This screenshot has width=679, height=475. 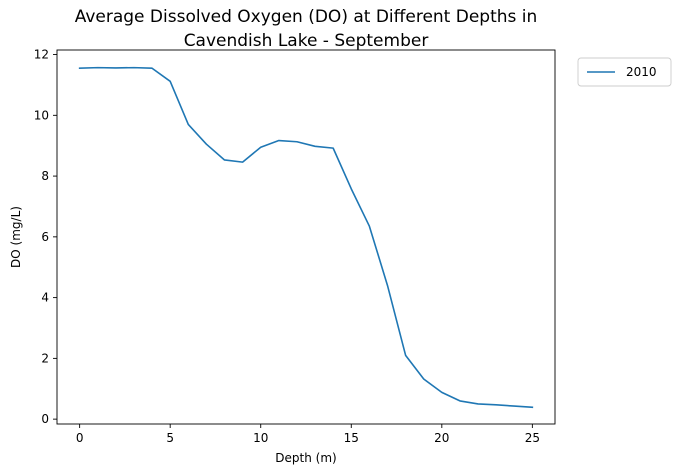 I want to click on y-tick-label: 0, so click(x=45, y=419).